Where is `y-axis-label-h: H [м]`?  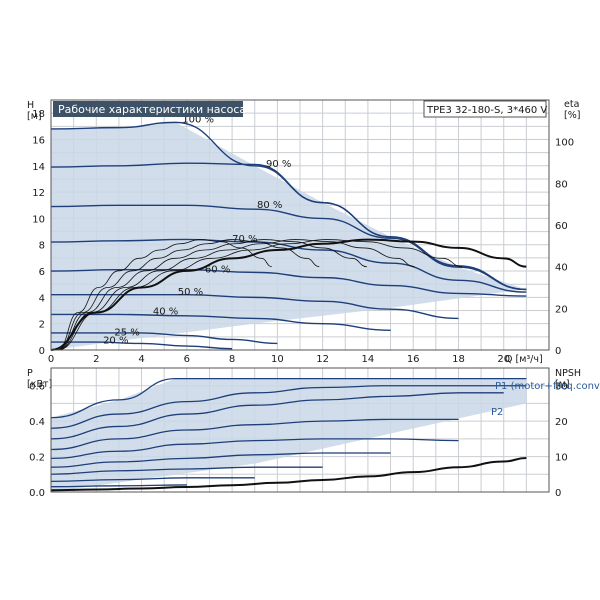
y-axis-label-h: H [м] is located at coordinates (34, 111).